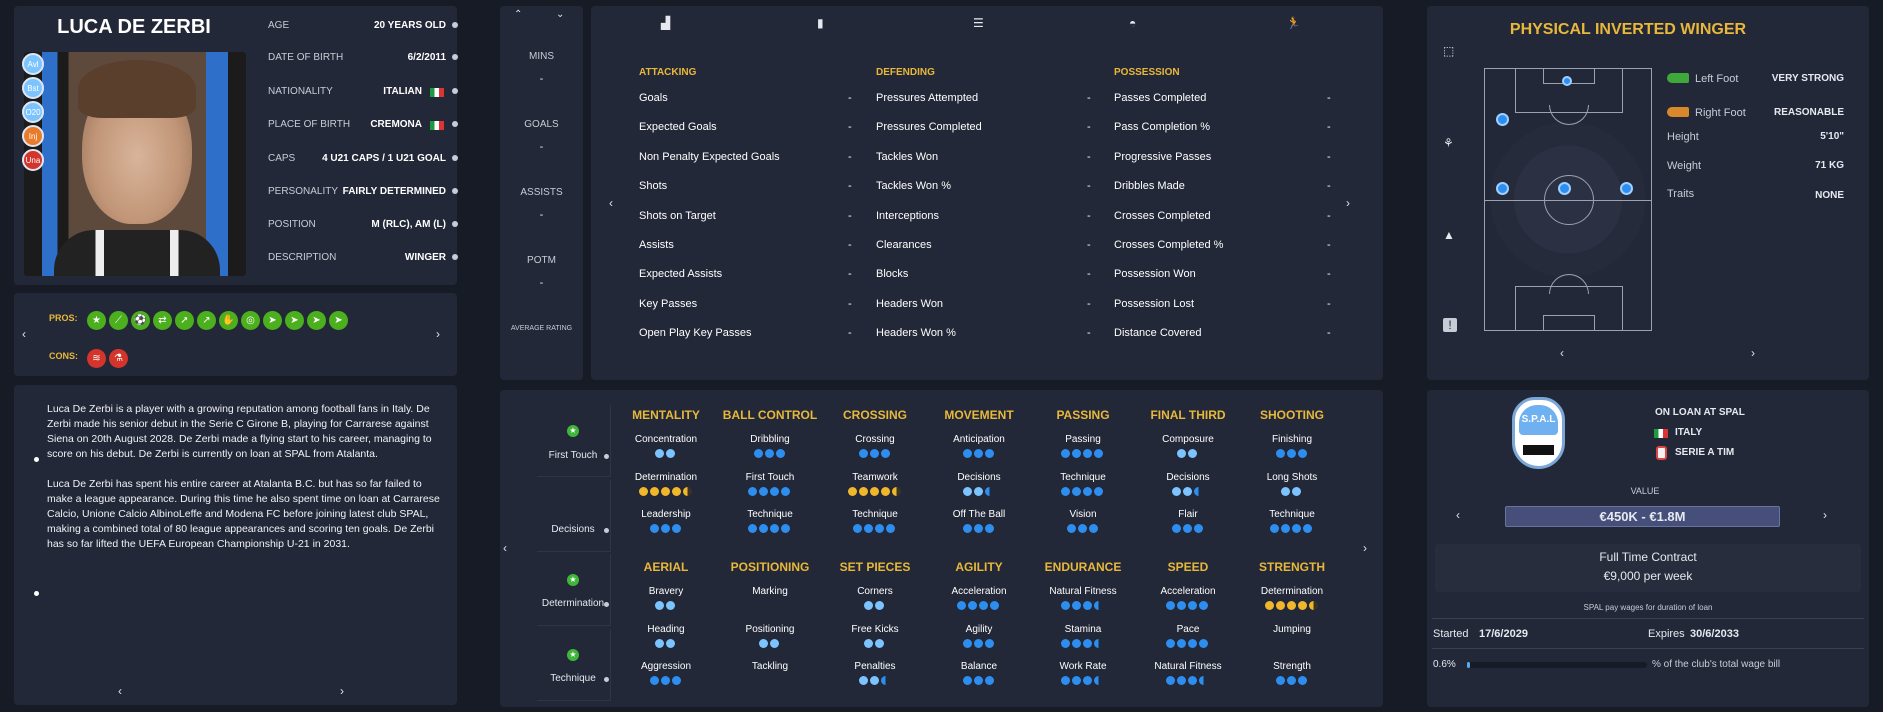 The height and width of the screenshot is (712, 1883). What do you see at coordinates (1538, 433) in the screenshot?
I see `club-badge: S.P.A.L` at bounding box center [1538, 433].